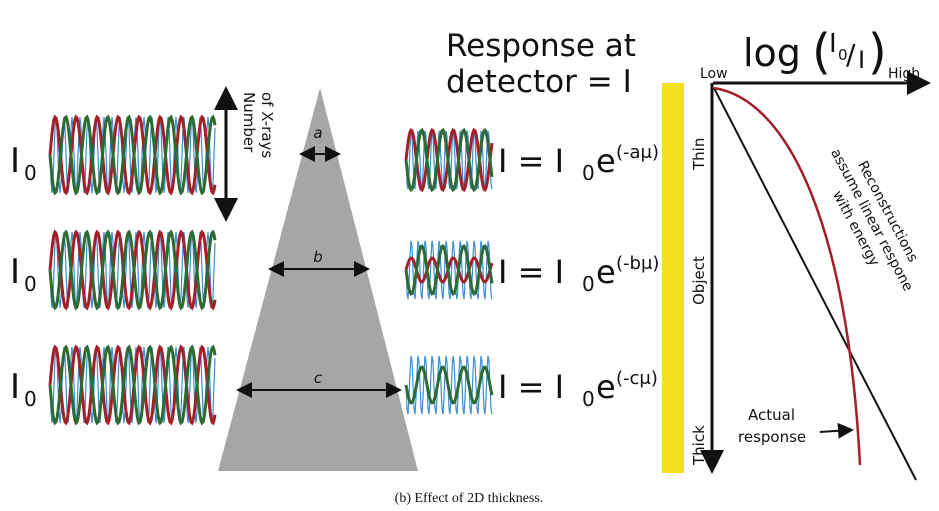  I want to click on axis-slash: /, so click(851, 54).